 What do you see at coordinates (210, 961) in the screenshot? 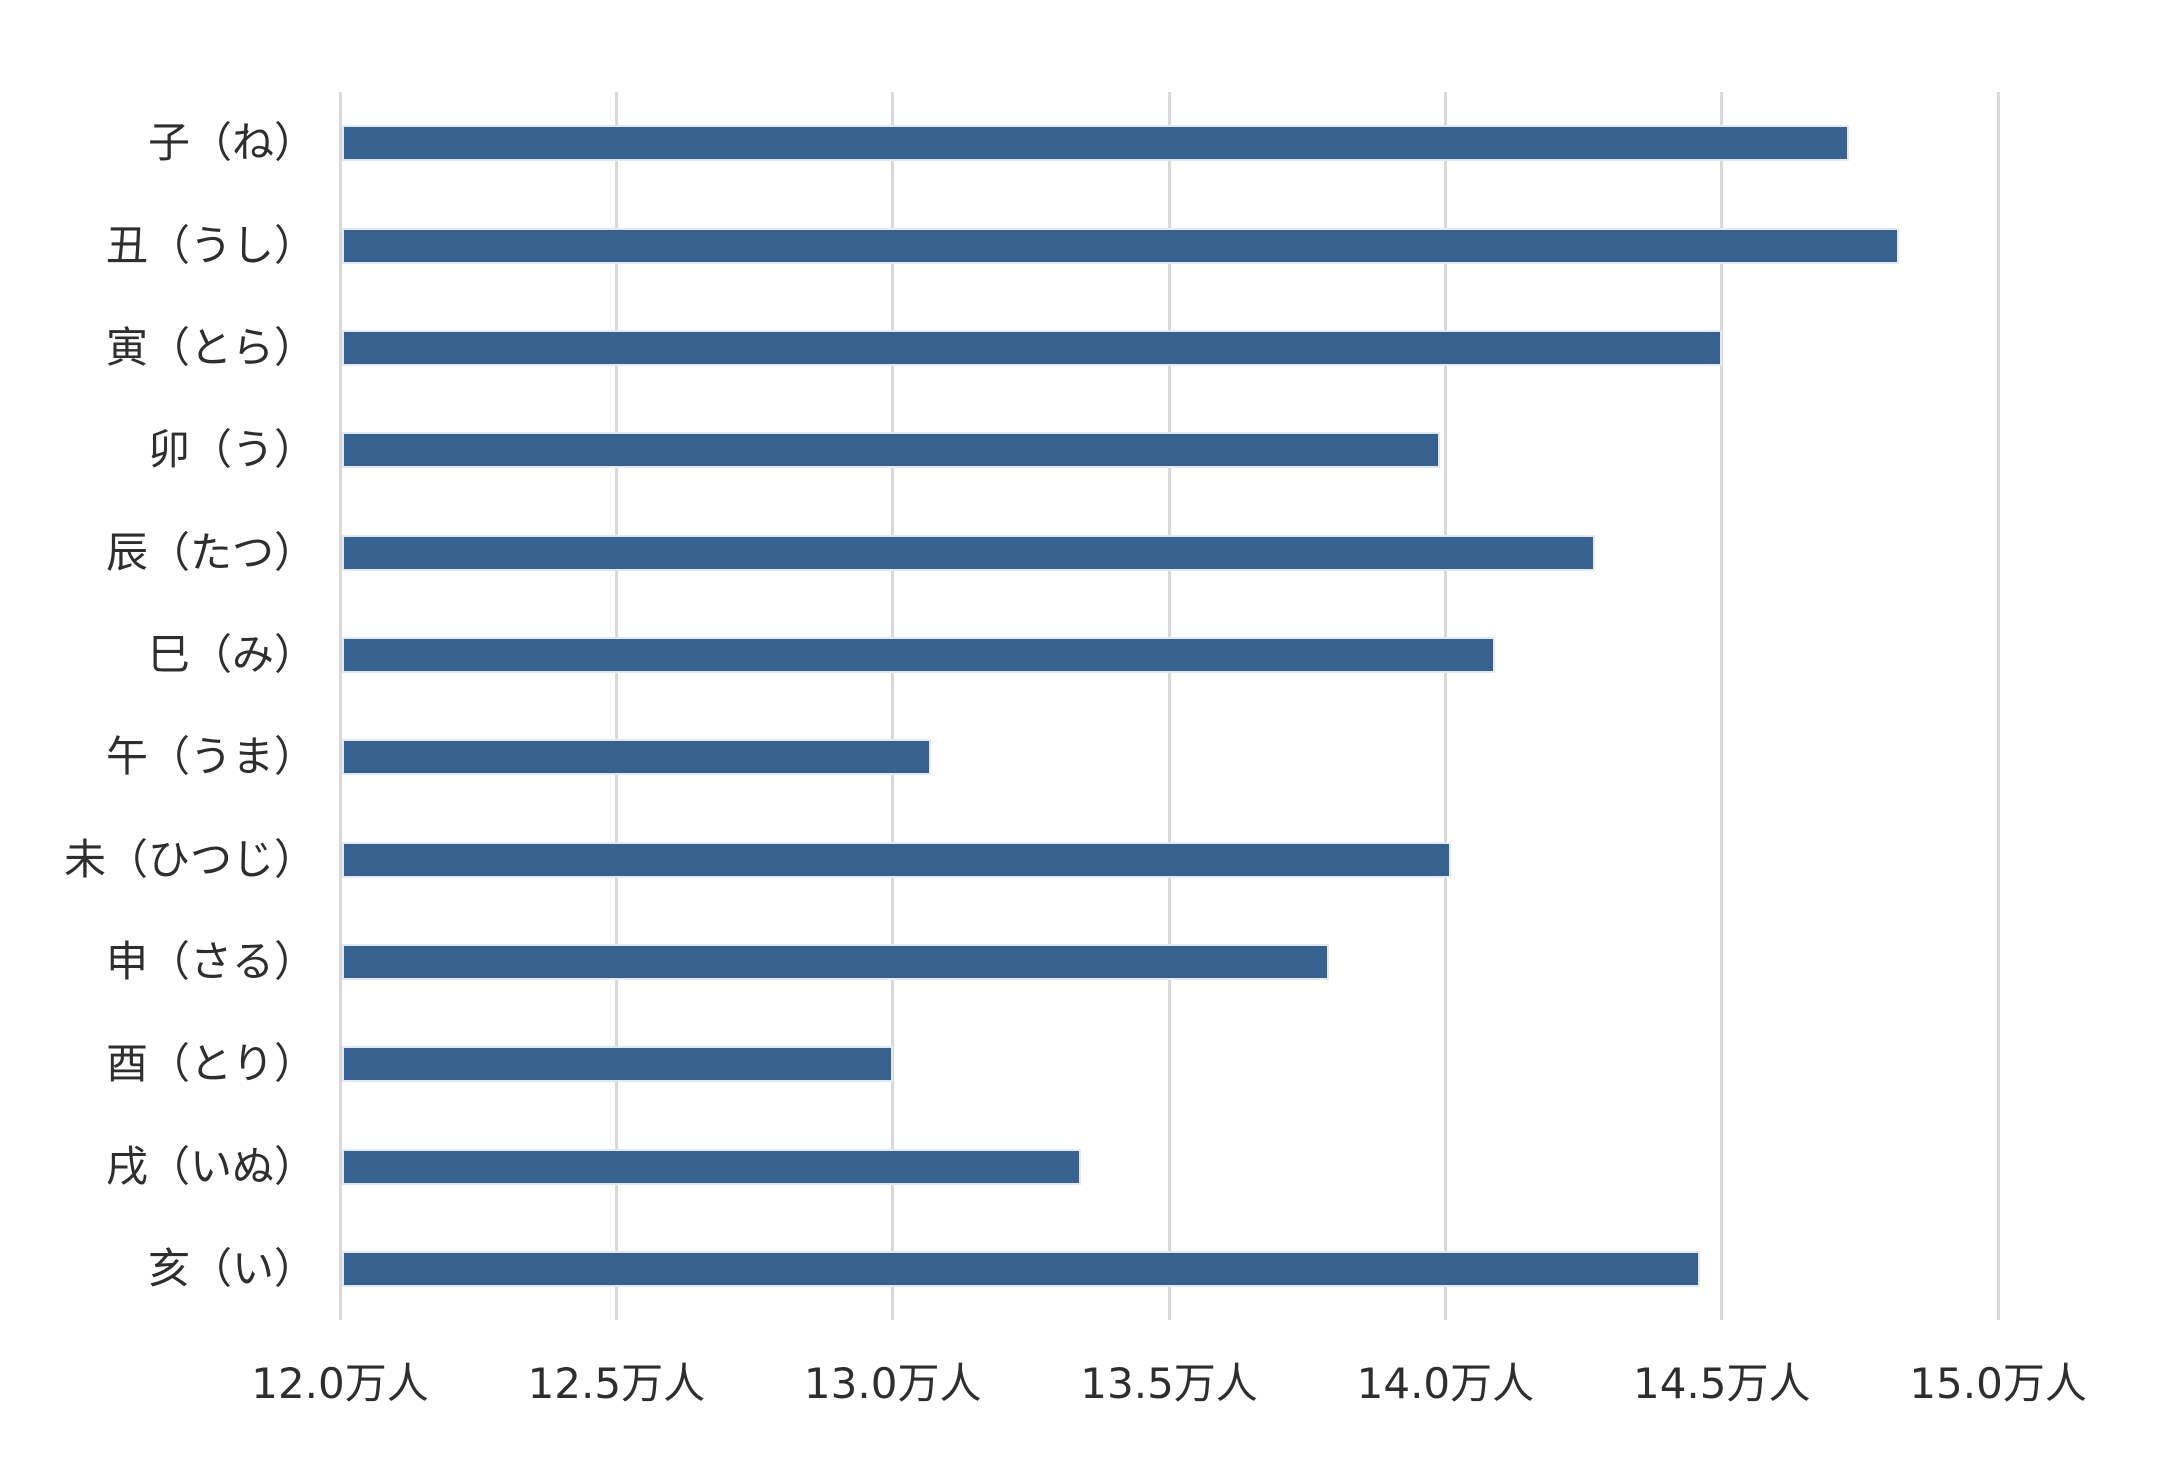
I see `y-tick-label: 申（さる）` at bounding box center [210, 961].